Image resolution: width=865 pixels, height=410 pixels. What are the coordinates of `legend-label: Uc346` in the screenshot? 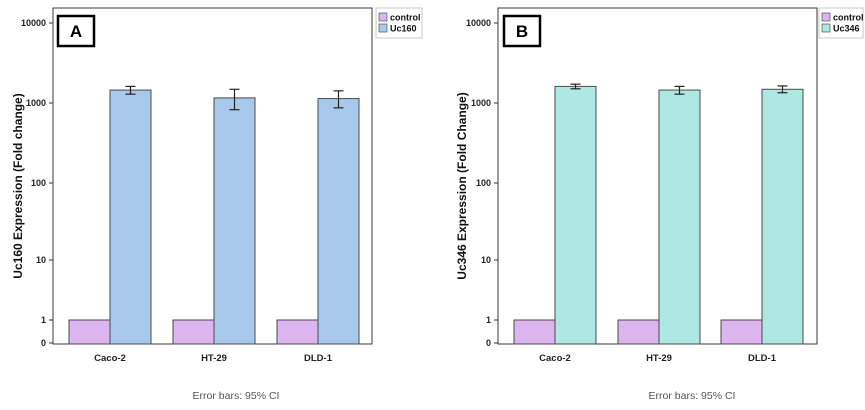 It's located at (846, 29).